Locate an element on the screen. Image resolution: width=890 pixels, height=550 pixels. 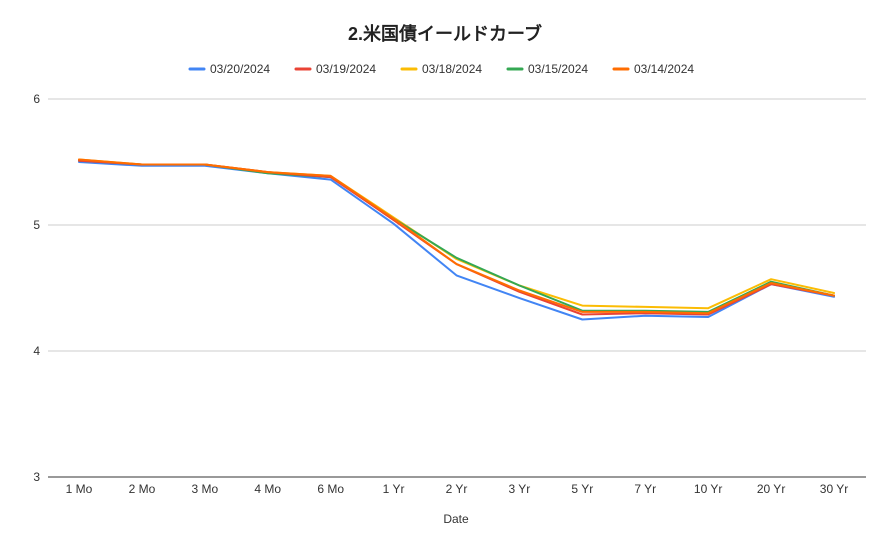
x-tick-label: 7 Yr is located at coordinates (645, 489).